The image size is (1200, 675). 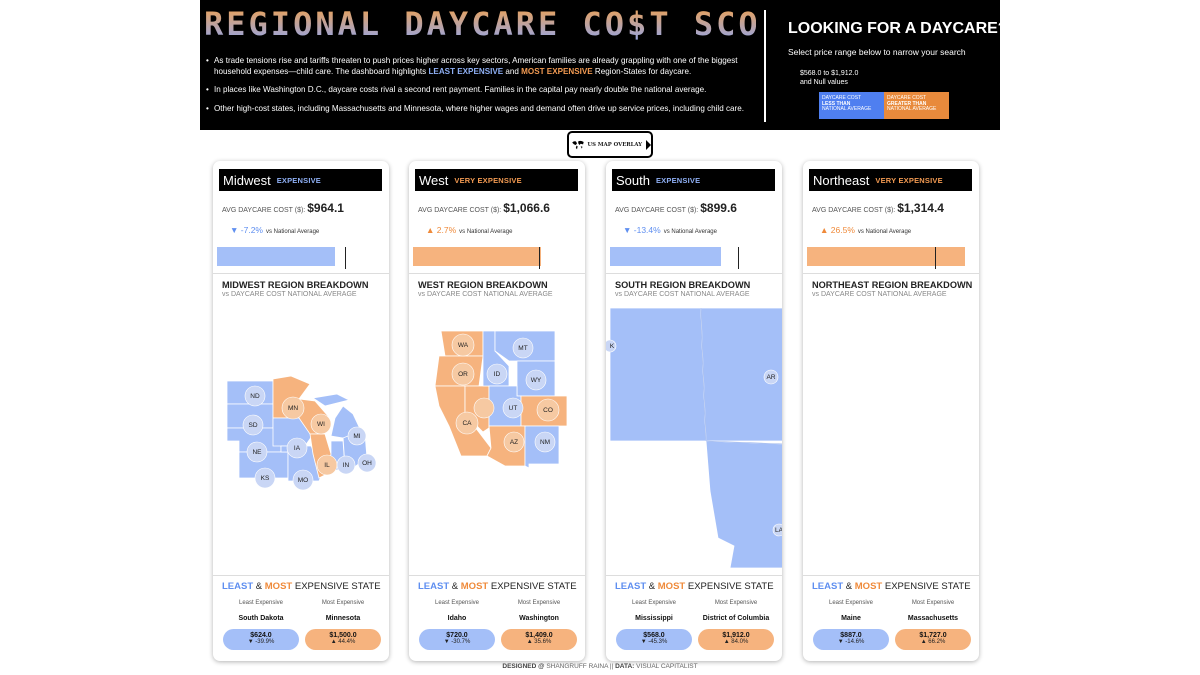 I want to click on state-label: CO, so click(x=548, y=410).